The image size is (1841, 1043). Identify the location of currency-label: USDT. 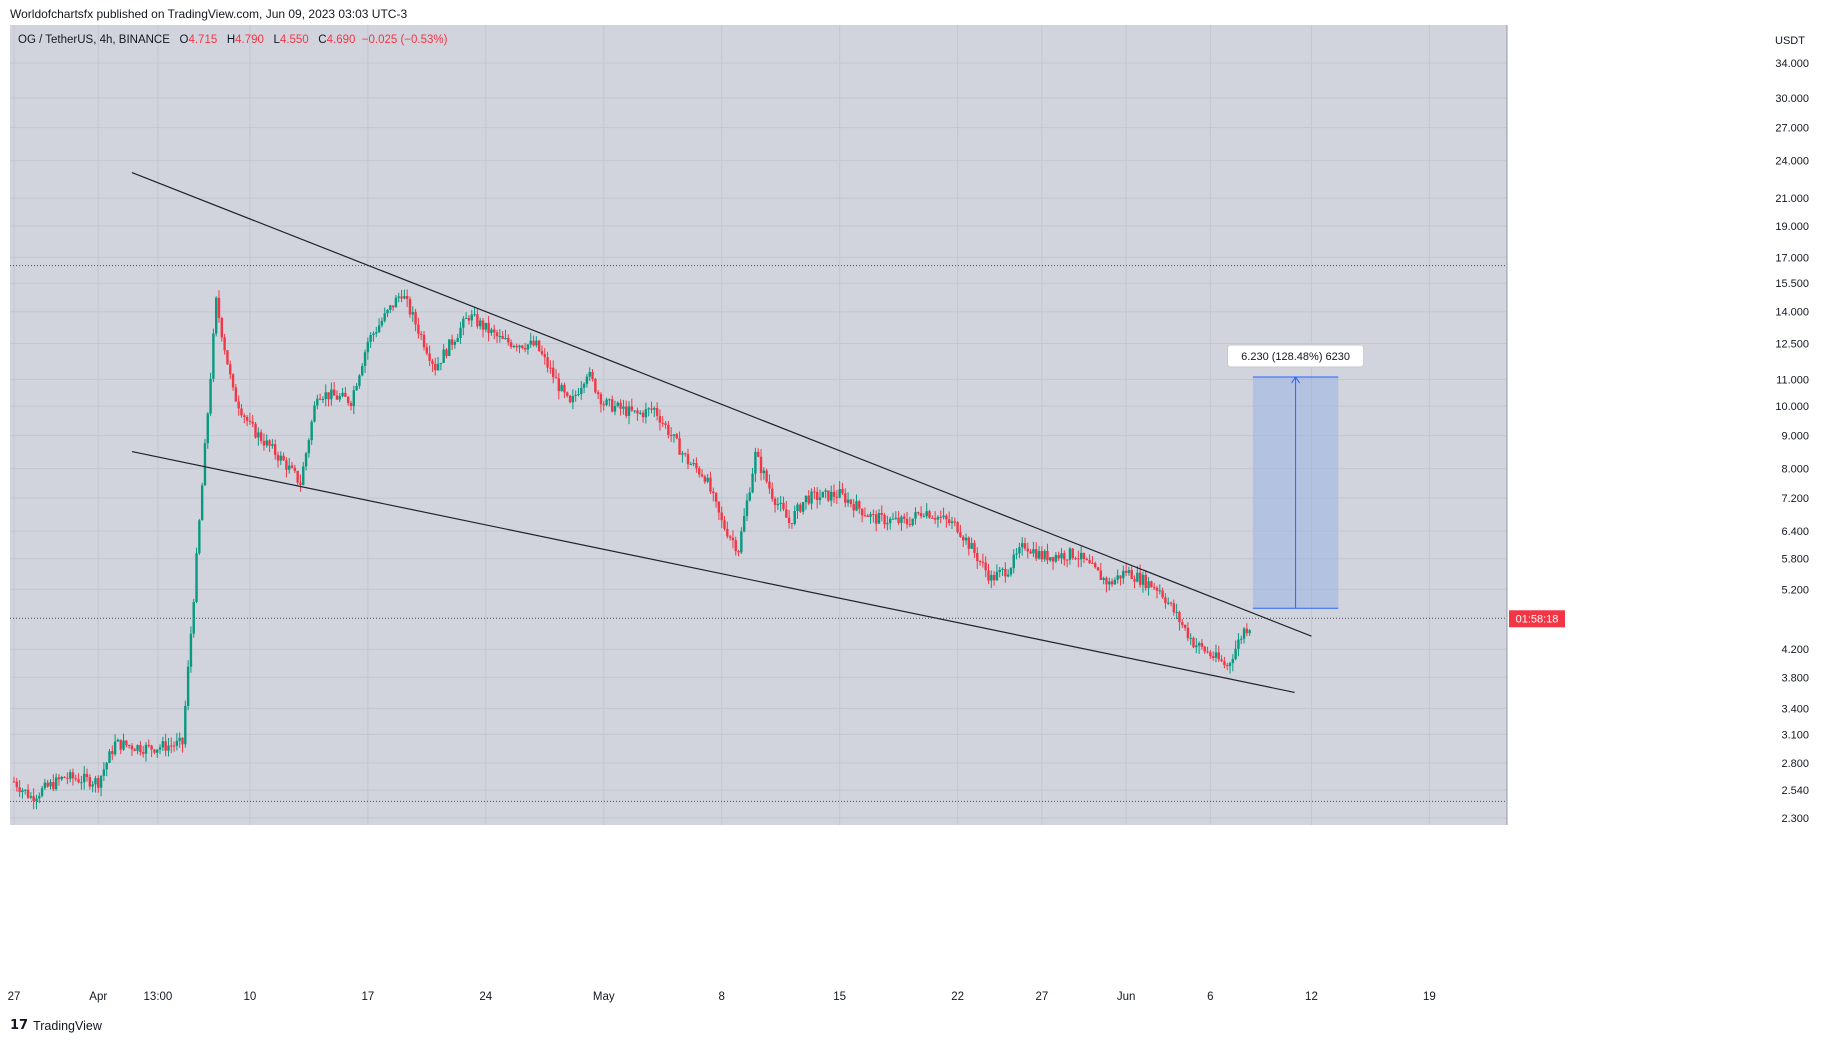
(1790, 41).